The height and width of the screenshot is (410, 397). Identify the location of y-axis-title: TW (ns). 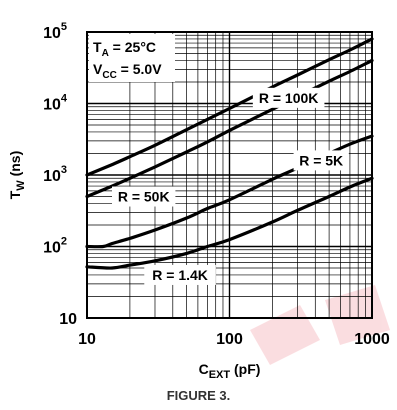
(17, 175).